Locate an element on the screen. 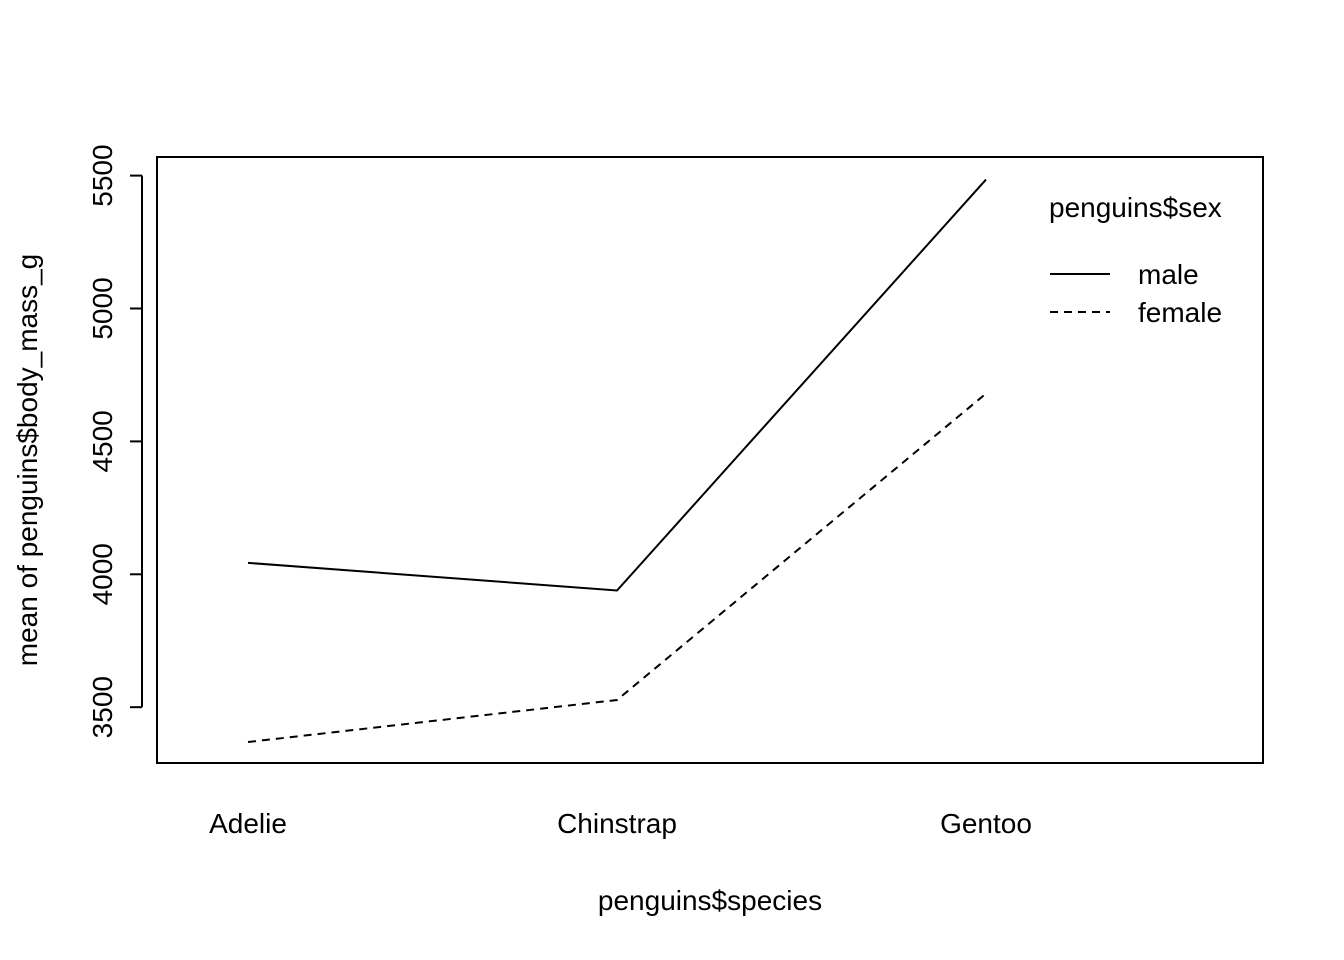  legend-items: male female is located at coordinates (1136, 293).